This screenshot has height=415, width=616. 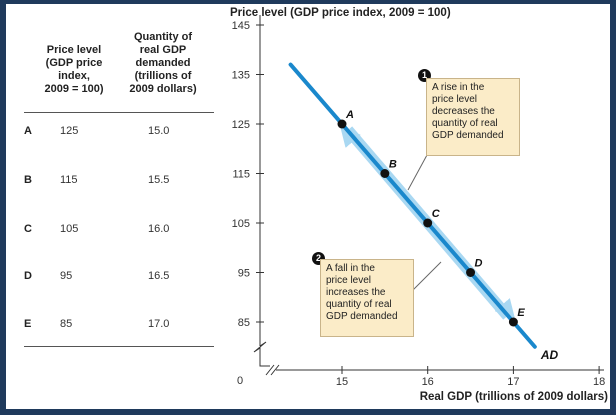 I want to click on row-quantity: 15.5, so click(x=159, y=180).